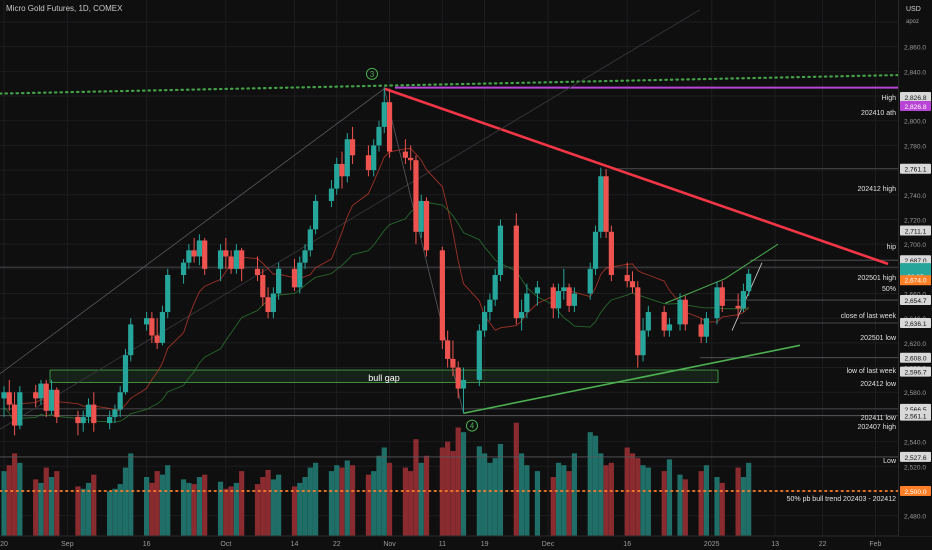  Describe the element at coordinates (337, 544) in the screenshot. I see `x-tick-label: 22` at that location.